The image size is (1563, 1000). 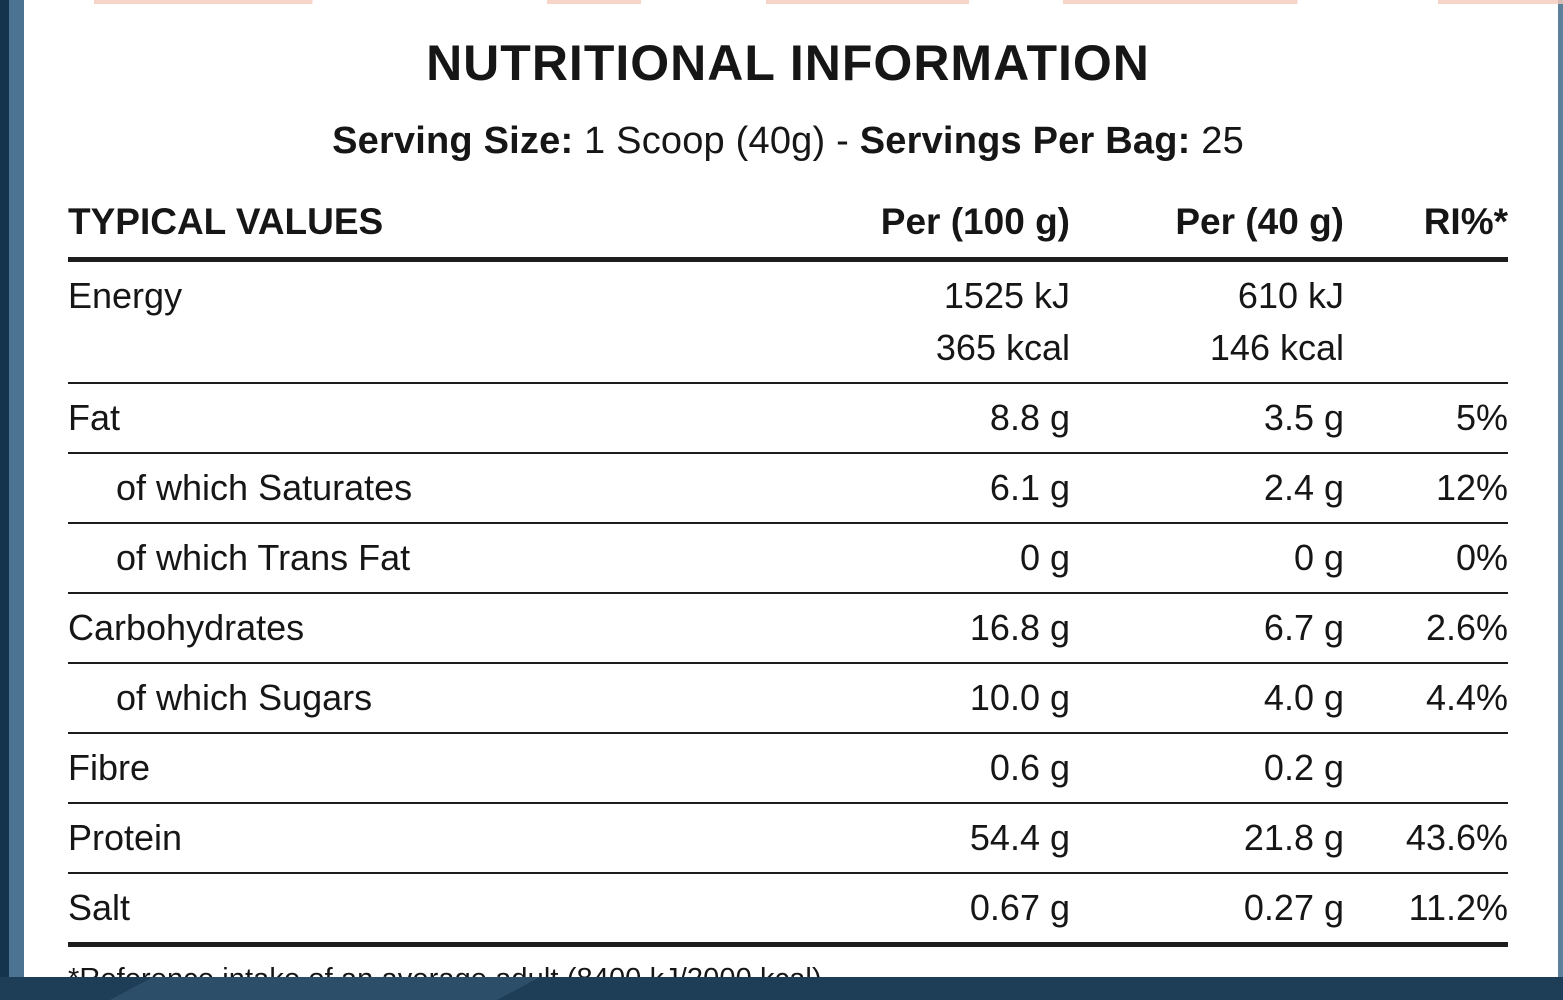 What do you see at coordinates (920, 838) in the screenshot?
I see `per-100g-value: 54.4 g` at bounding box center [920, 838].